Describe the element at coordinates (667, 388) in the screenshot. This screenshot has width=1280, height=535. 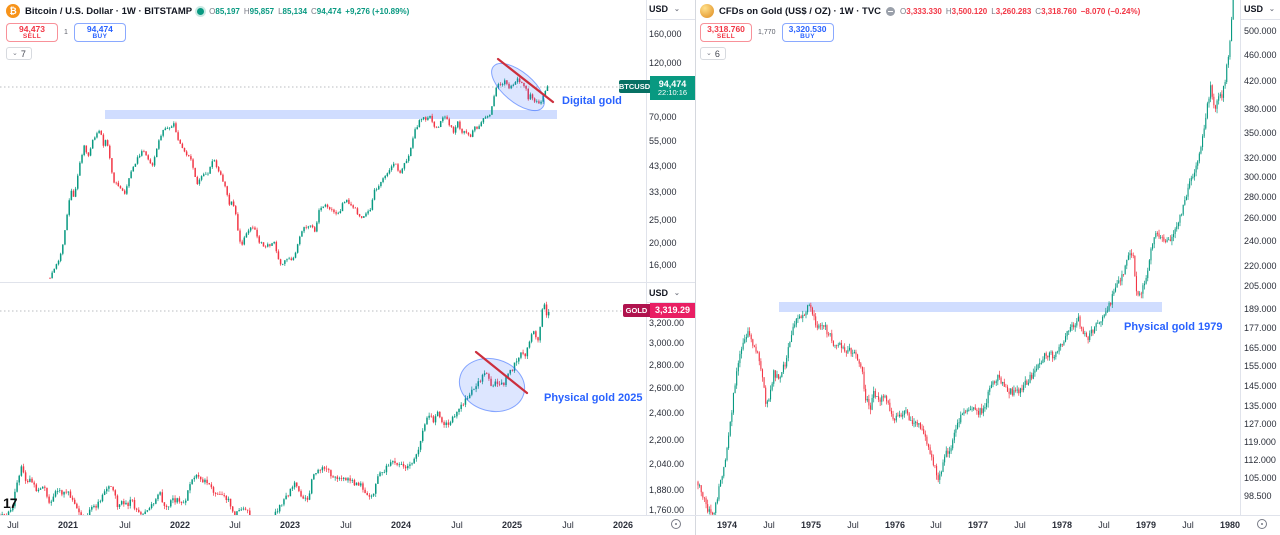
I see `price-tick-label: 2,600.00` at that location.